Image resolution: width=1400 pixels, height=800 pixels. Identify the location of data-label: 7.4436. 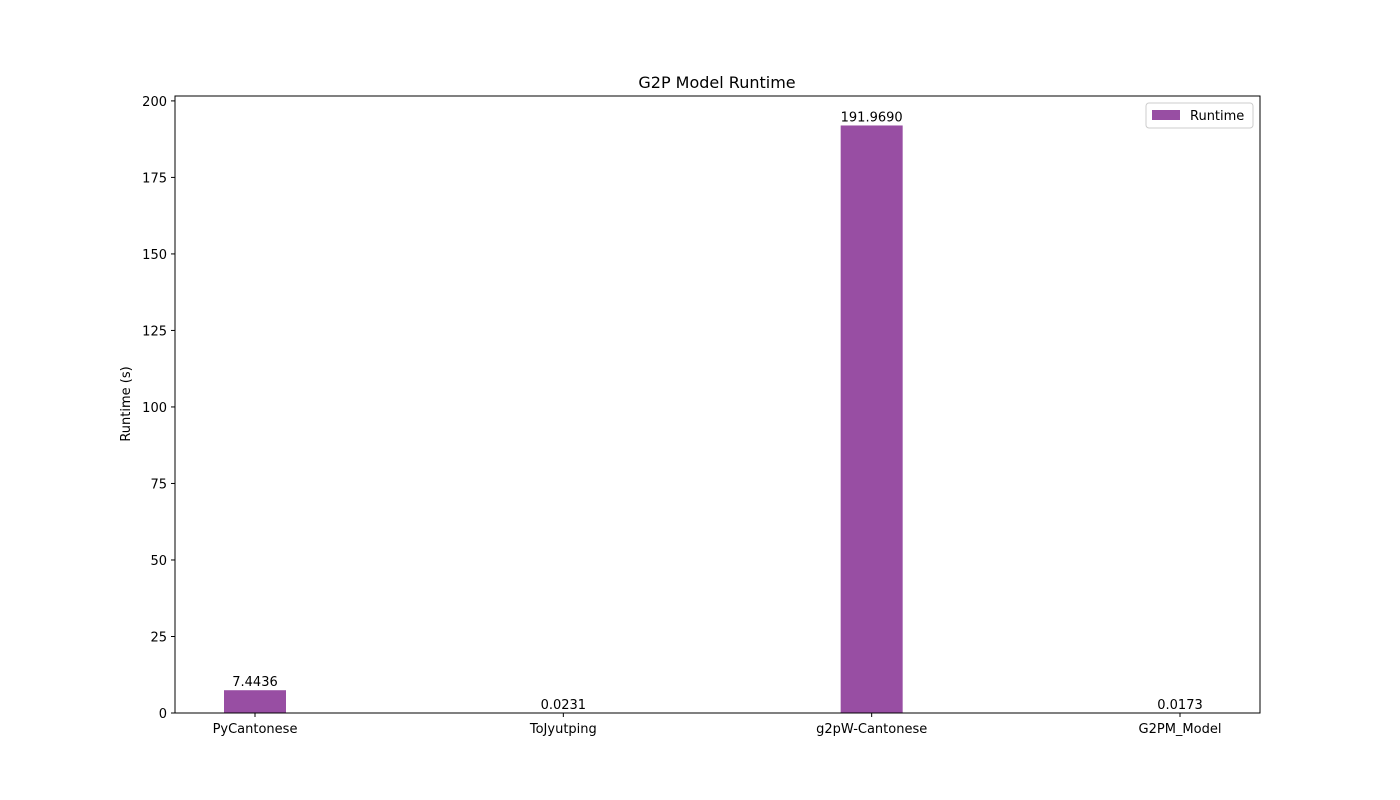
(255, 682).